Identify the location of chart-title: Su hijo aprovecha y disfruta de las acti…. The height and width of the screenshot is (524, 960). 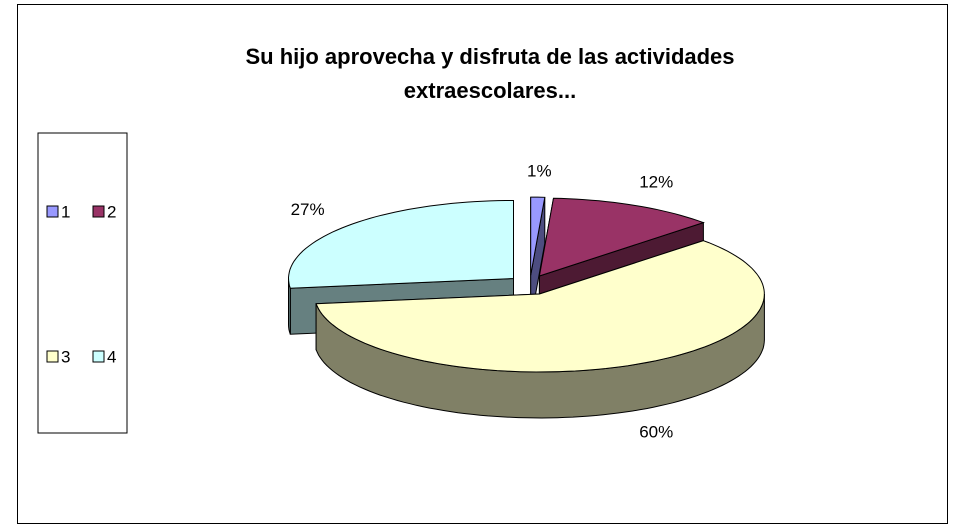
(490, 73).